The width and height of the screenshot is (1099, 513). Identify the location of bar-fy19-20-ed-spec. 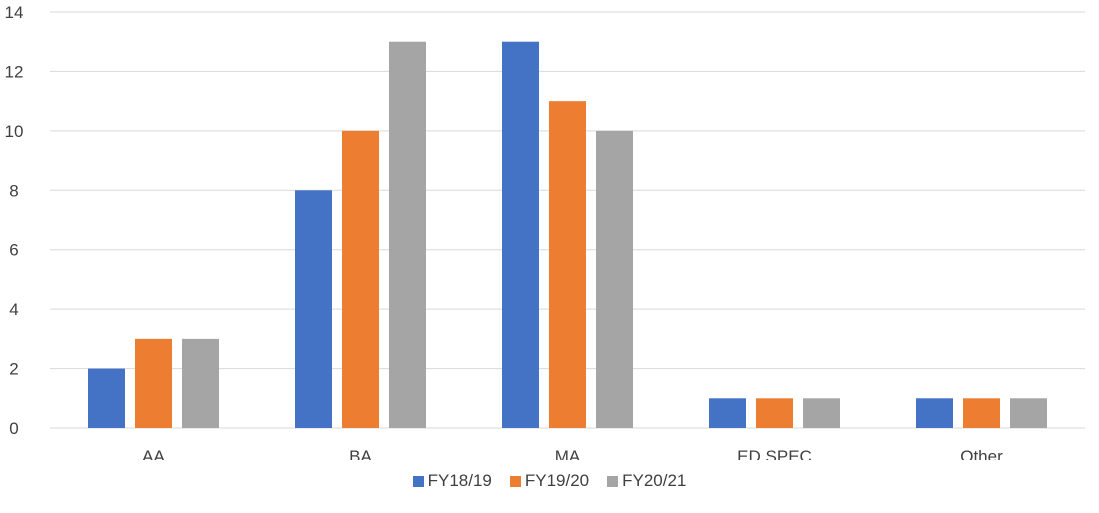
(774, 413).